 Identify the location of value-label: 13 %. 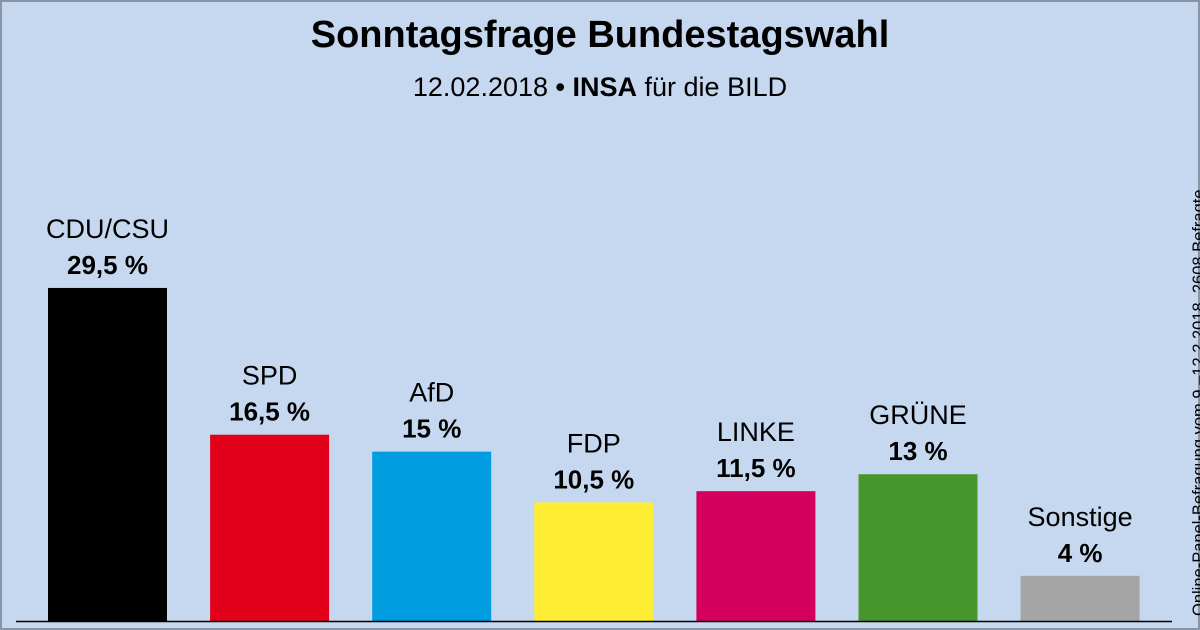
(917, 451).